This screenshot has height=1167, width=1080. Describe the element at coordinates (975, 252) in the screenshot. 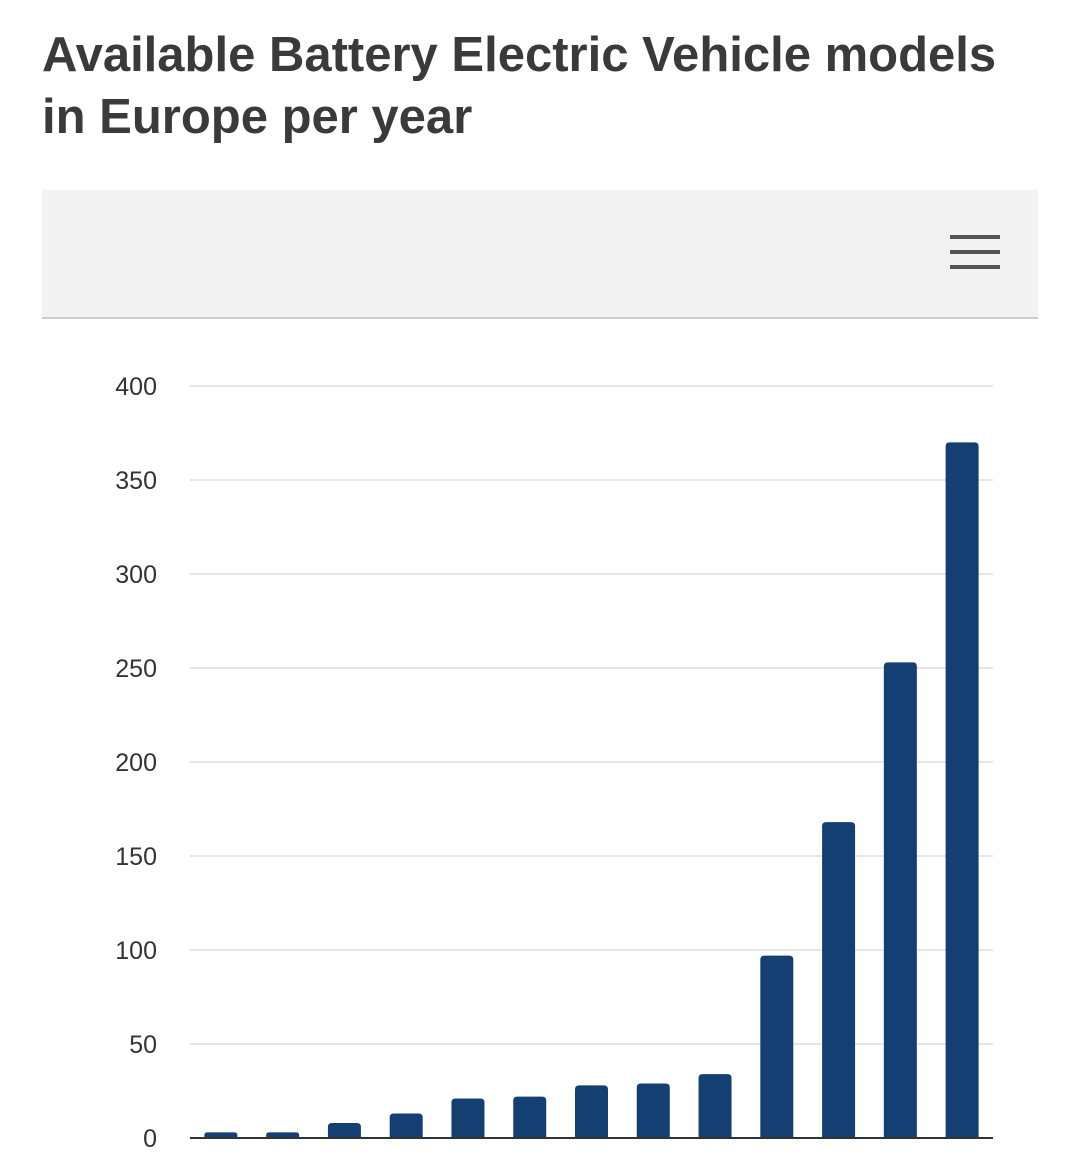

I see `hamburger-menu-icon` at that location.